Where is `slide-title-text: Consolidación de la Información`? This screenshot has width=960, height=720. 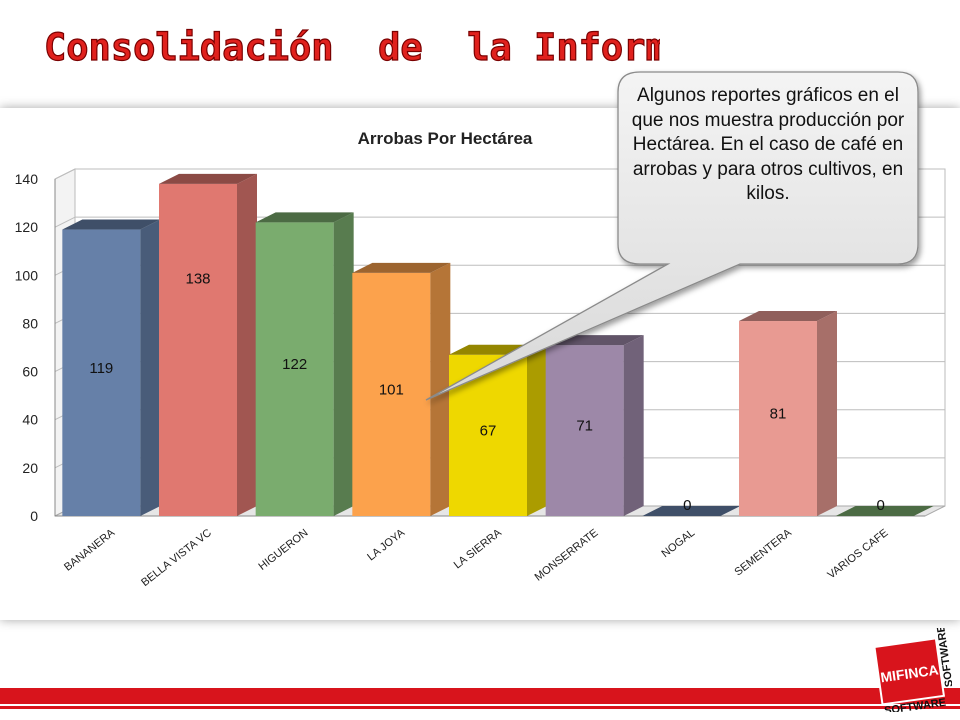 slide-title-text: Consolidación de la Información is located at coordinates (352, 47).